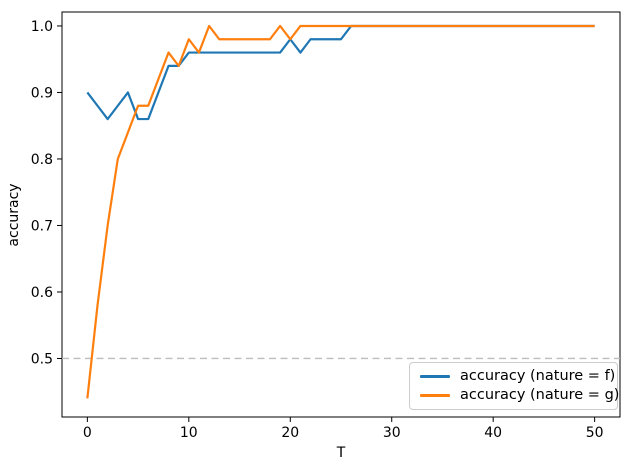  What do you see at coordinates (189, 433) in the screenshot?
I see `x-tick-label: 10` at bounding box center [189, 433].